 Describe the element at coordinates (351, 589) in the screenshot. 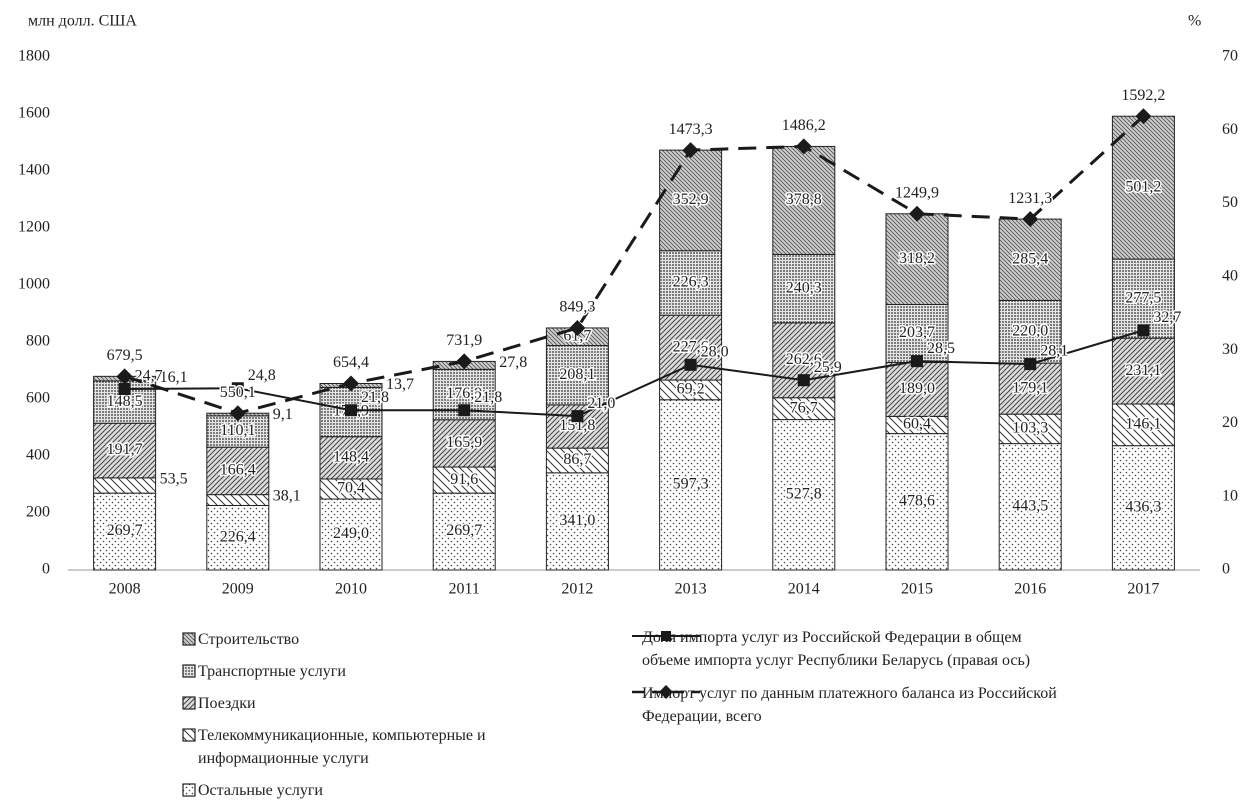

I see `x-tick-label: 2010` at that location.